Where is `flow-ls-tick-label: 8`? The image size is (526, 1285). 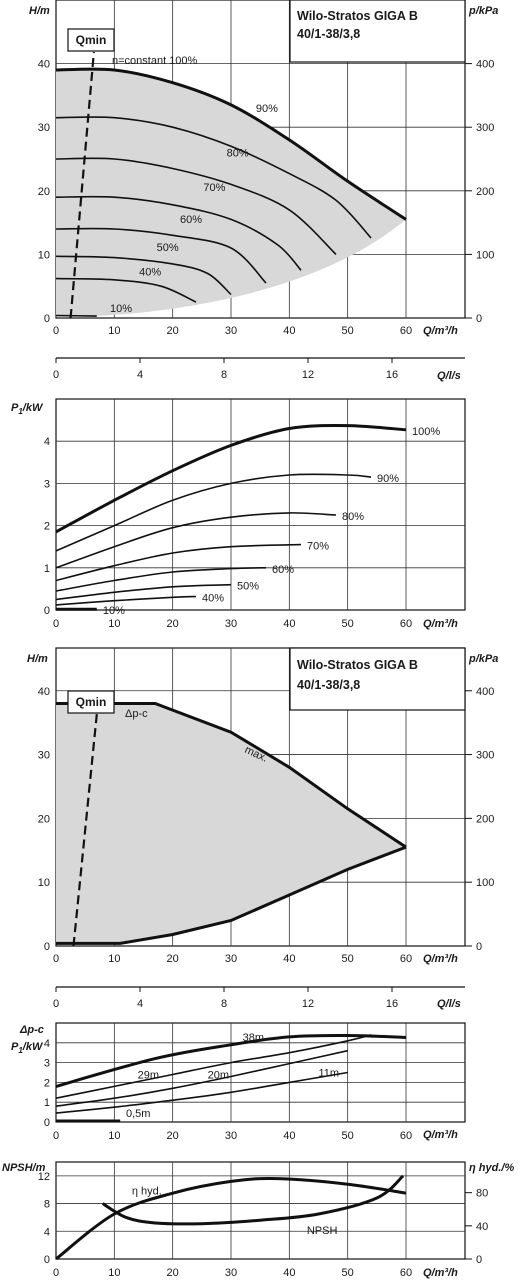 flow-ls-tick-label: 8 is located at coordinates (224, 375).